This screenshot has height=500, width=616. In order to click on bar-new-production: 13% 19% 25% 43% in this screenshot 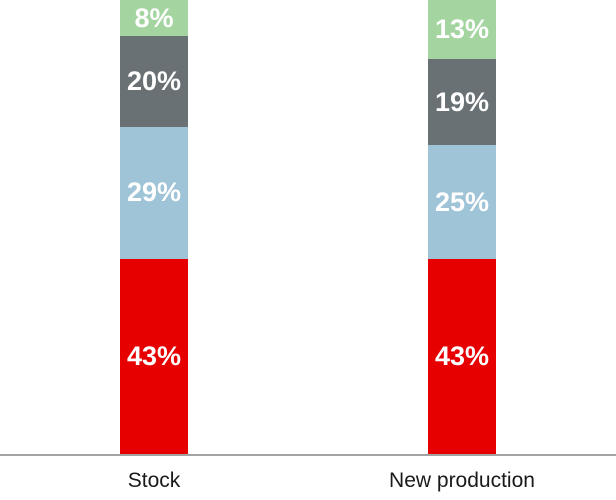, I will do `click(462, 227)`.